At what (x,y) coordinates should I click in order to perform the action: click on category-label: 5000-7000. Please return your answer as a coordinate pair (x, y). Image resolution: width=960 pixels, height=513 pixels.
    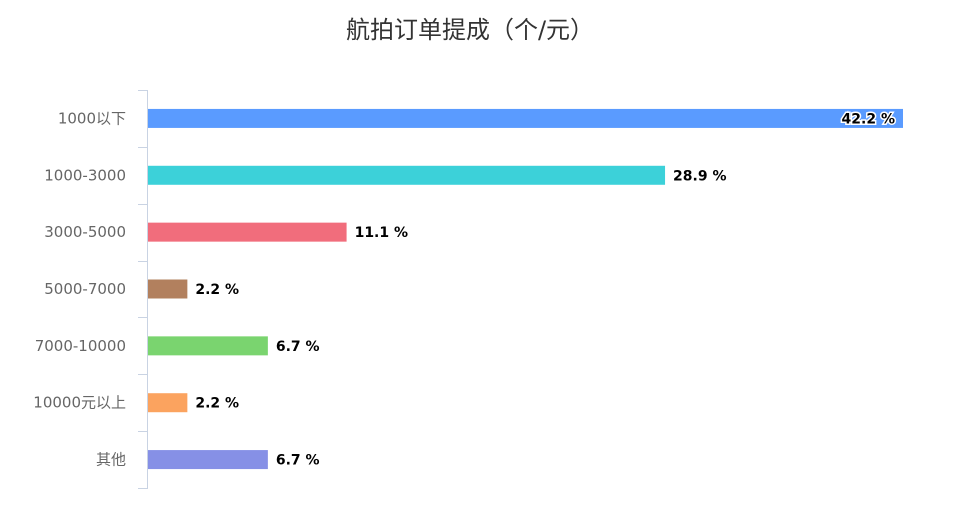
    Looking at the image, I should click on (85, 289).